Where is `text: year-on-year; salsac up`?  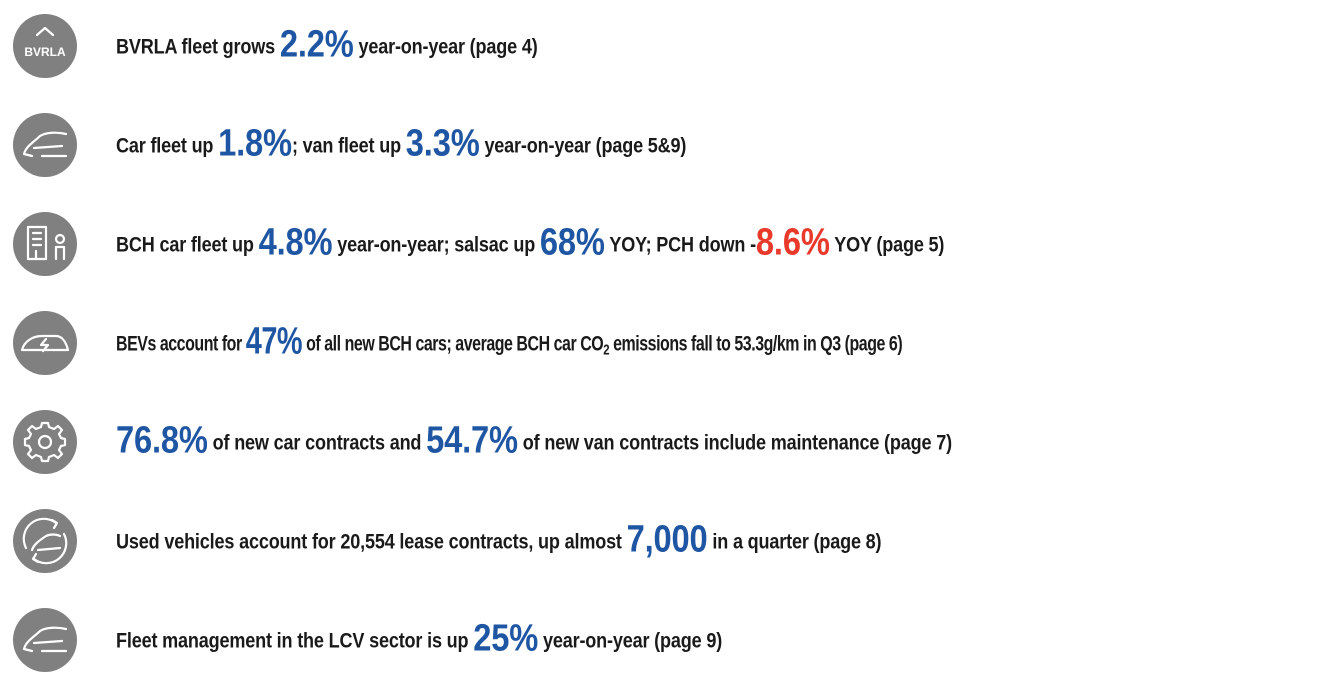
text: year-on-year; salsac up is located at coordinates (436, 245).